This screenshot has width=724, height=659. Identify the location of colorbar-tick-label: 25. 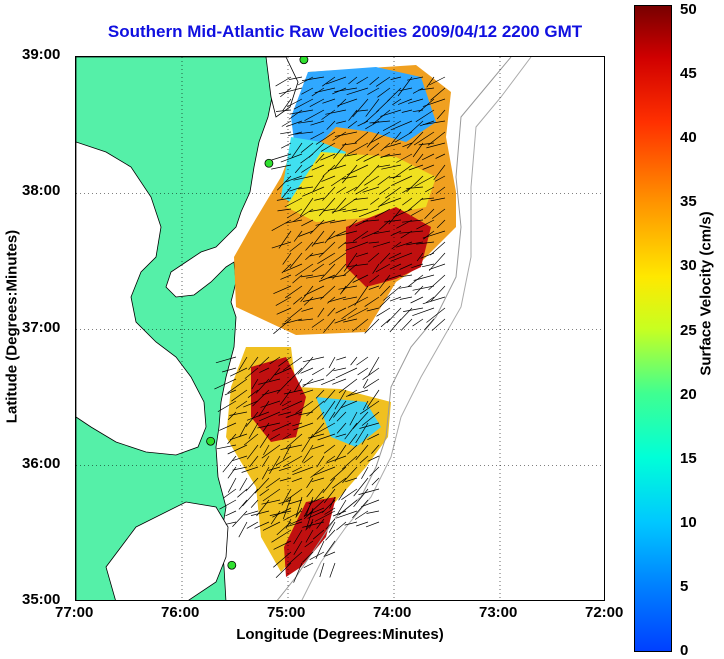
(688, 330).